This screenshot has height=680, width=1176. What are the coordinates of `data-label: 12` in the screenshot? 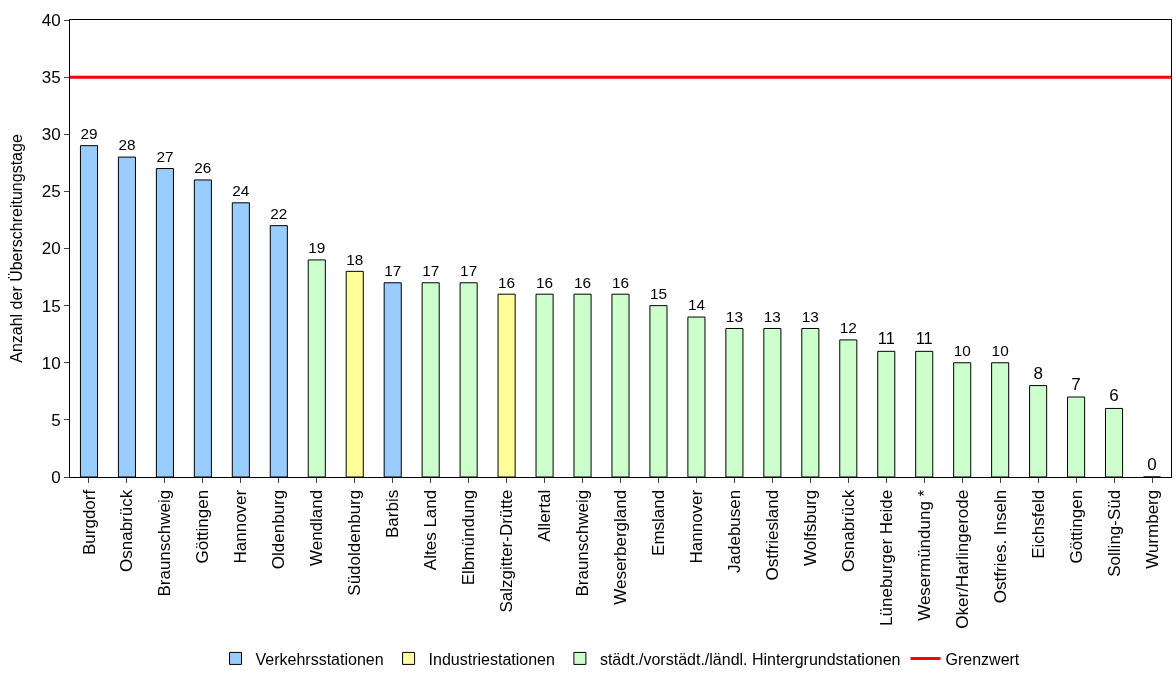 It's located at (848, 328).